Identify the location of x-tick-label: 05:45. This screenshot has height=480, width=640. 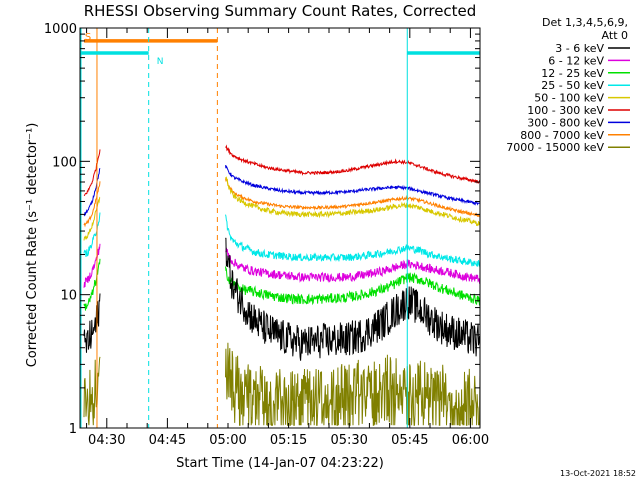
(409, 440).